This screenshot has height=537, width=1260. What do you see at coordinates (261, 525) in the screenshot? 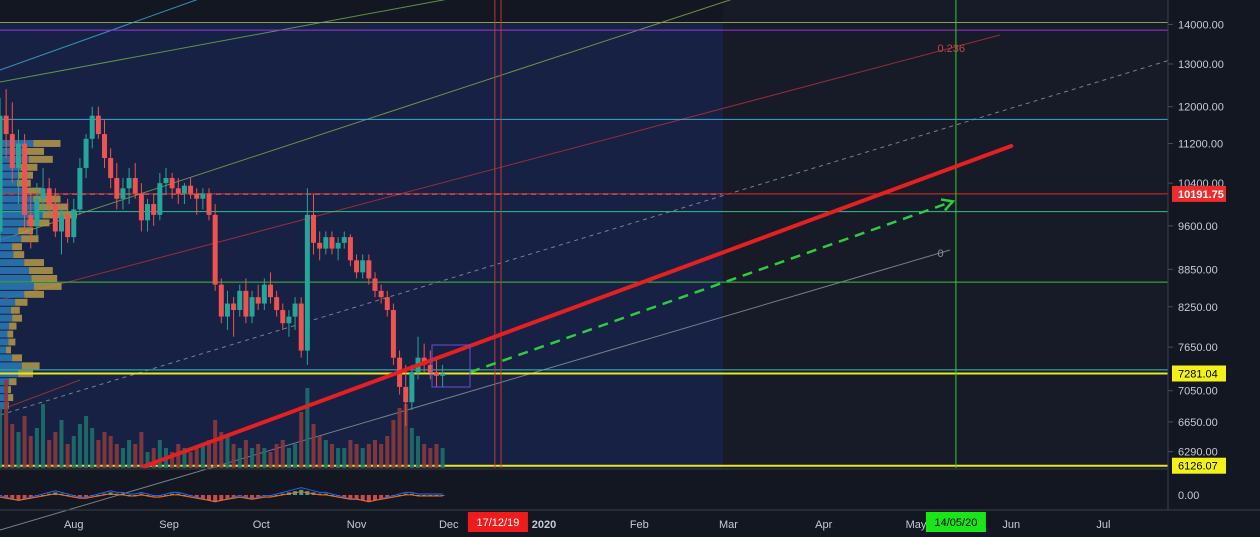
I see `time-tick-label: Oct` at bounding box center [261, 525].